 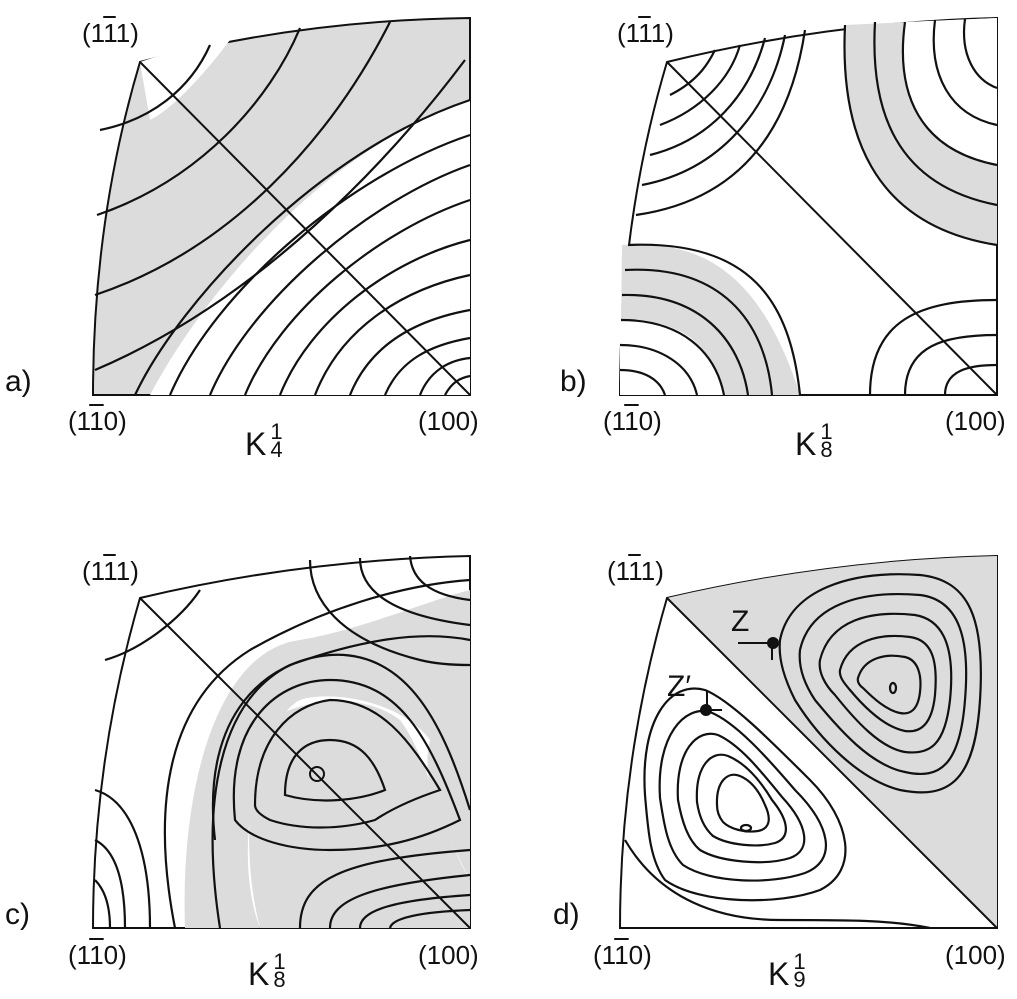 I want to click on panel-b-contours, so click(x=808, y=207).